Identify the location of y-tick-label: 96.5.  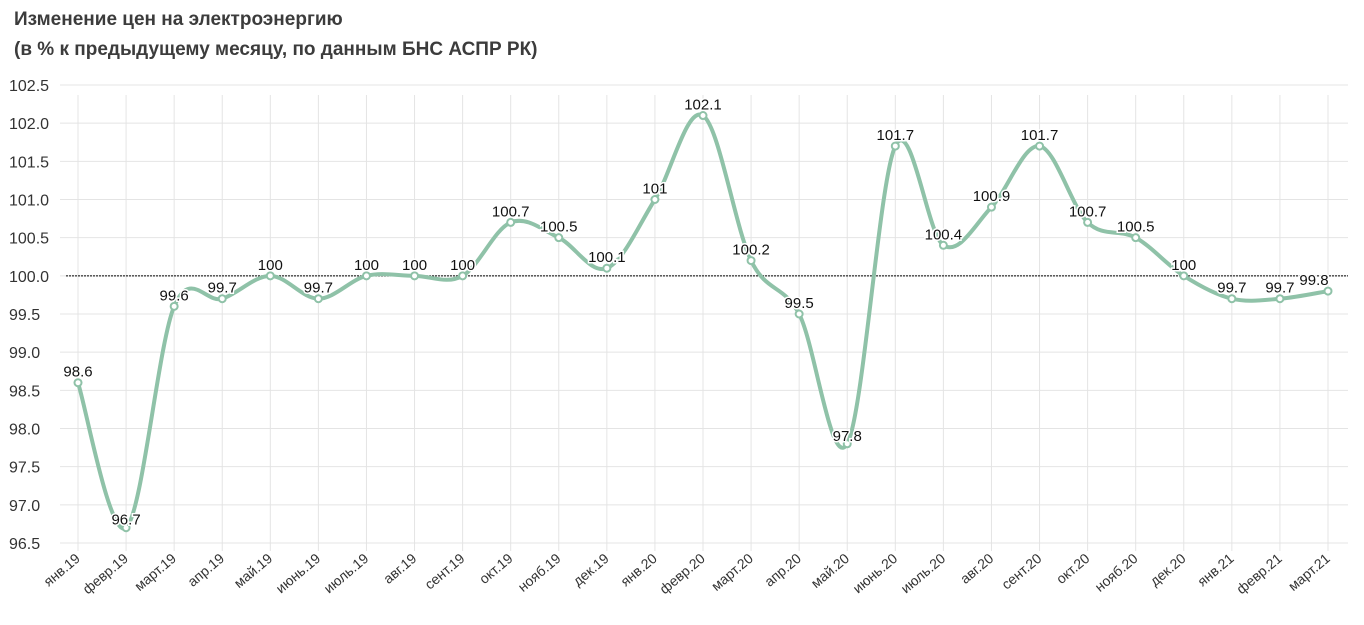
(24, 544).